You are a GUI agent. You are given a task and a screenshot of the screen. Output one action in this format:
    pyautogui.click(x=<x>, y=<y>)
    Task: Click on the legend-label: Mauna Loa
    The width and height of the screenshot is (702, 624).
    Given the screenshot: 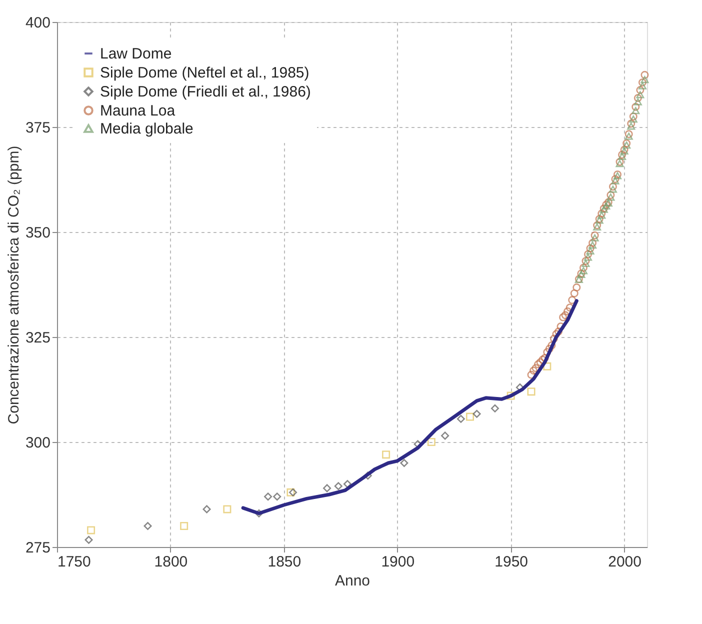 What is the action you would take?
    pyautogui.click(x=138, y=111)
    